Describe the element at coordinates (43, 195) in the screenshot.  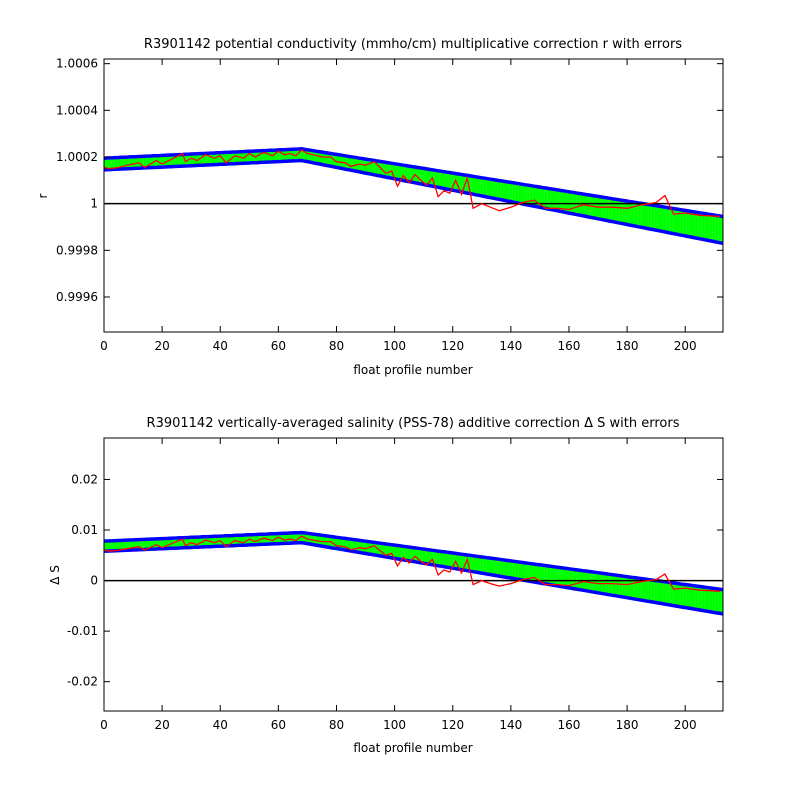
I see `y-axis-label: r` at that location.